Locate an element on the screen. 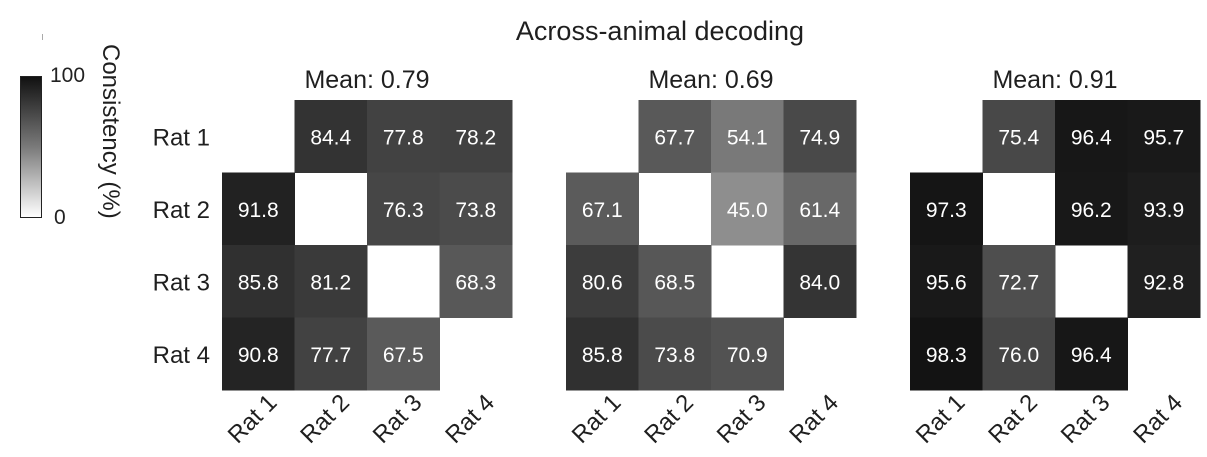  cell-value-label: 67.7 is located at coordinates (674, 137).